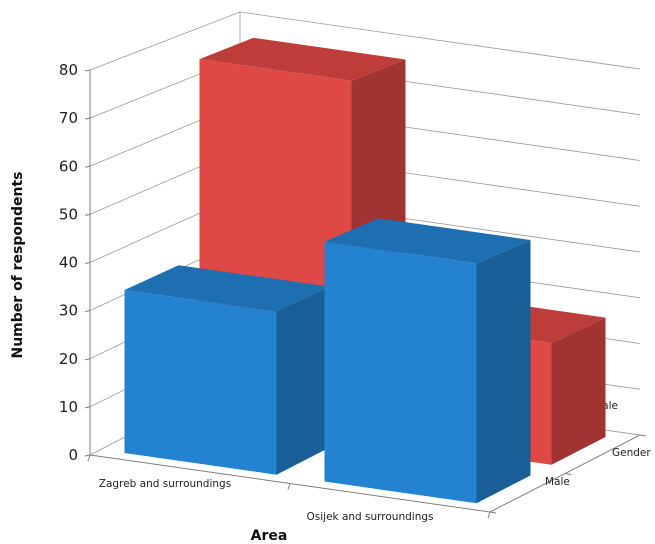 This screenshot has width=655, height=544. What do you see at coordinates (68, 263) in the screenshot?
I see `y-tick-label: 40` at bounding box center [68, 263].